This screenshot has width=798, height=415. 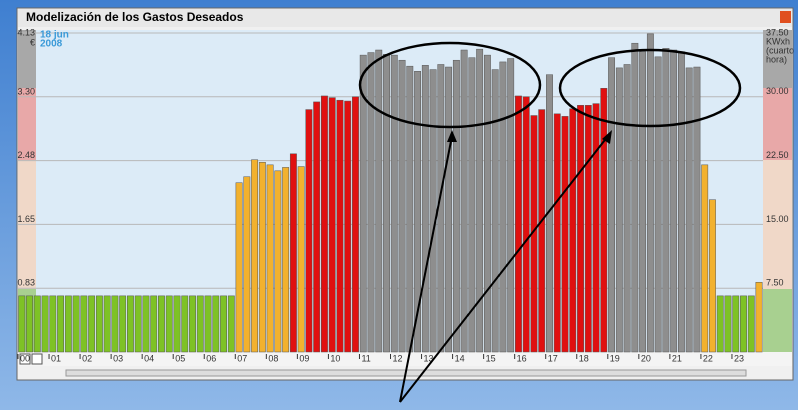 What do you see at coordinates (242, 358) in the screenshot?
I see `x-tick-label: 07` at bounding box center [242, 358].